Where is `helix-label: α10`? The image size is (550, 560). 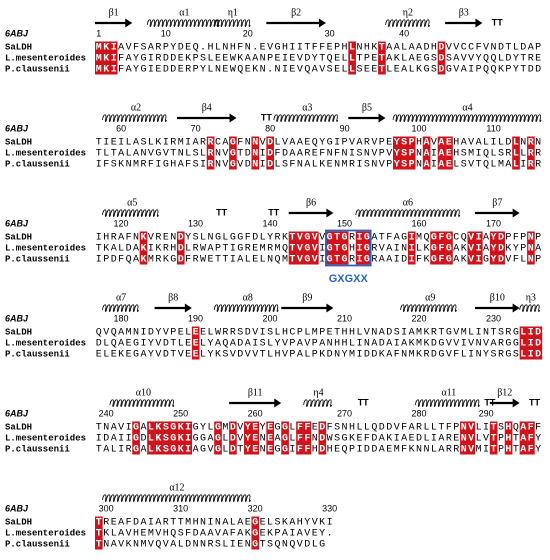 helix-label: α10 is located at coordinates (143, 392).